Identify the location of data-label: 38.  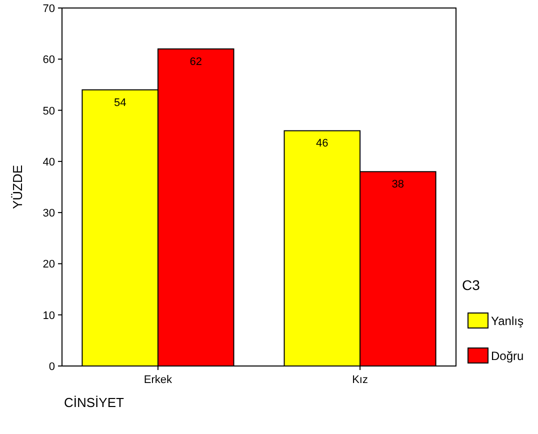
(398, 184).